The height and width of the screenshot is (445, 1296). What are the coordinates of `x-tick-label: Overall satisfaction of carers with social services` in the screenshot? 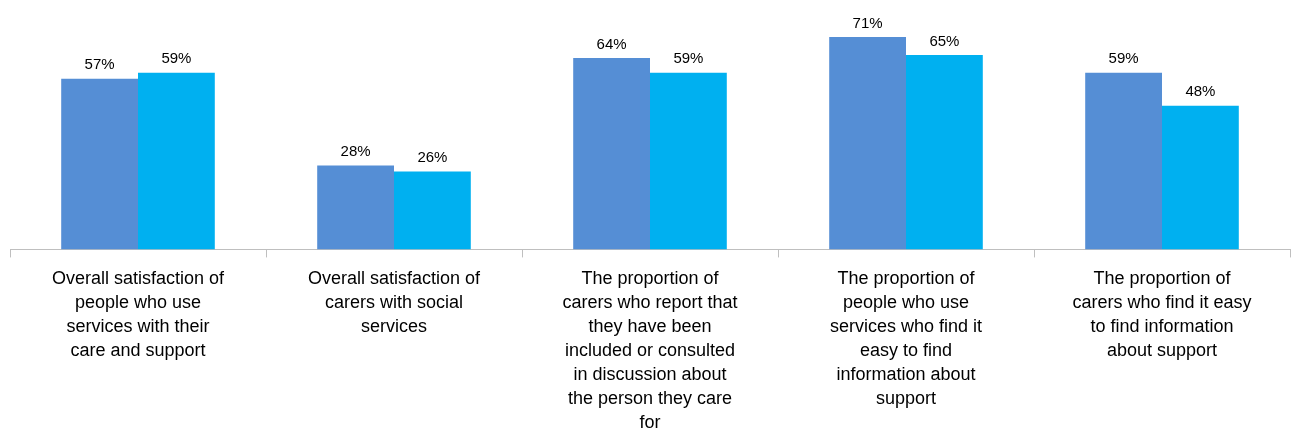 It's located at (394, 302).